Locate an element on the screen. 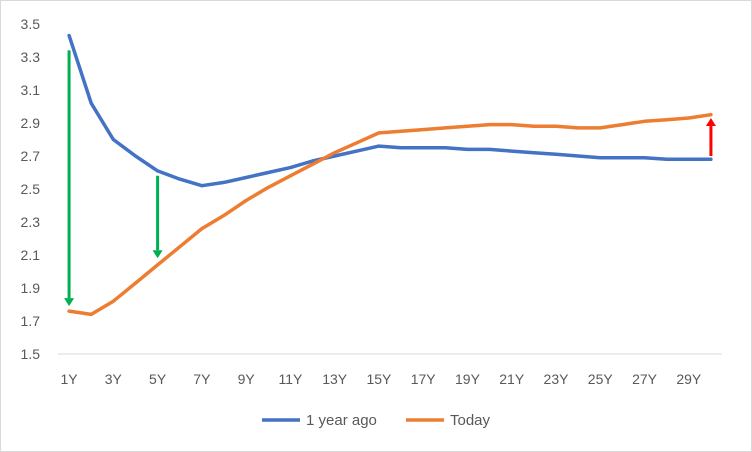 The height and width of the screenshot is (452, 752). y-tick-label: 1.7 is located at coordinates (31, 321).